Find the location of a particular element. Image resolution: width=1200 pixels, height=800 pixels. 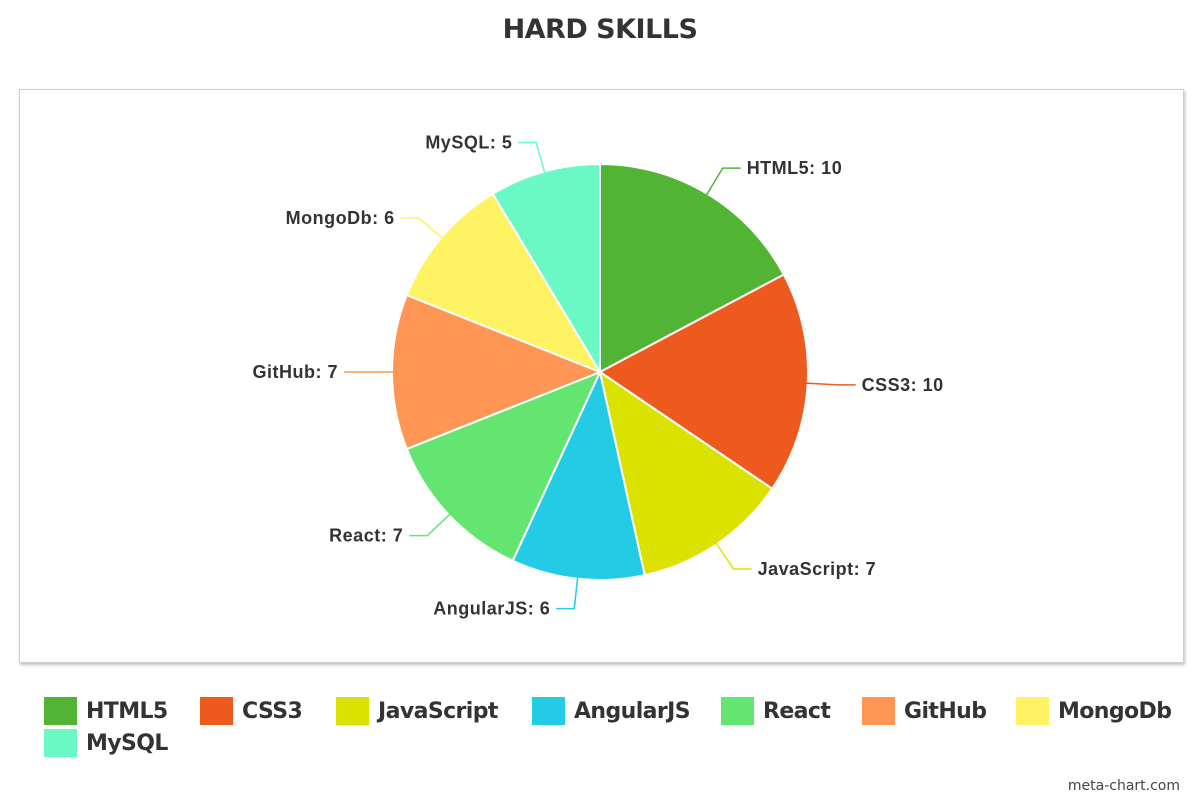

data-label-angularjs: AngularJS: 6 is located at coordinates (491, 609).